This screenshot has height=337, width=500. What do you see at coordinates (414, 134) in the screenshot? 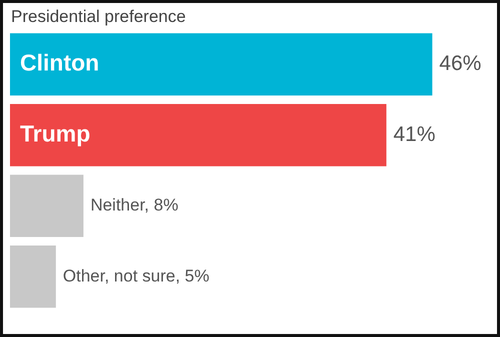
I see `data-label: 41%` at bounding box center [414, 134].